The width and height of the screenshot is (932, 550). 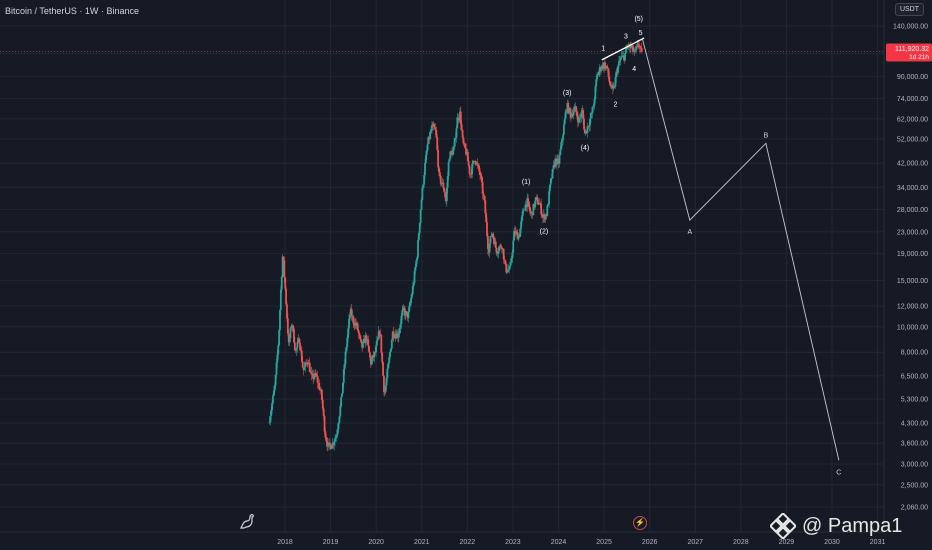 I want to click on wave-label: 5, so click(x=641, y=33).